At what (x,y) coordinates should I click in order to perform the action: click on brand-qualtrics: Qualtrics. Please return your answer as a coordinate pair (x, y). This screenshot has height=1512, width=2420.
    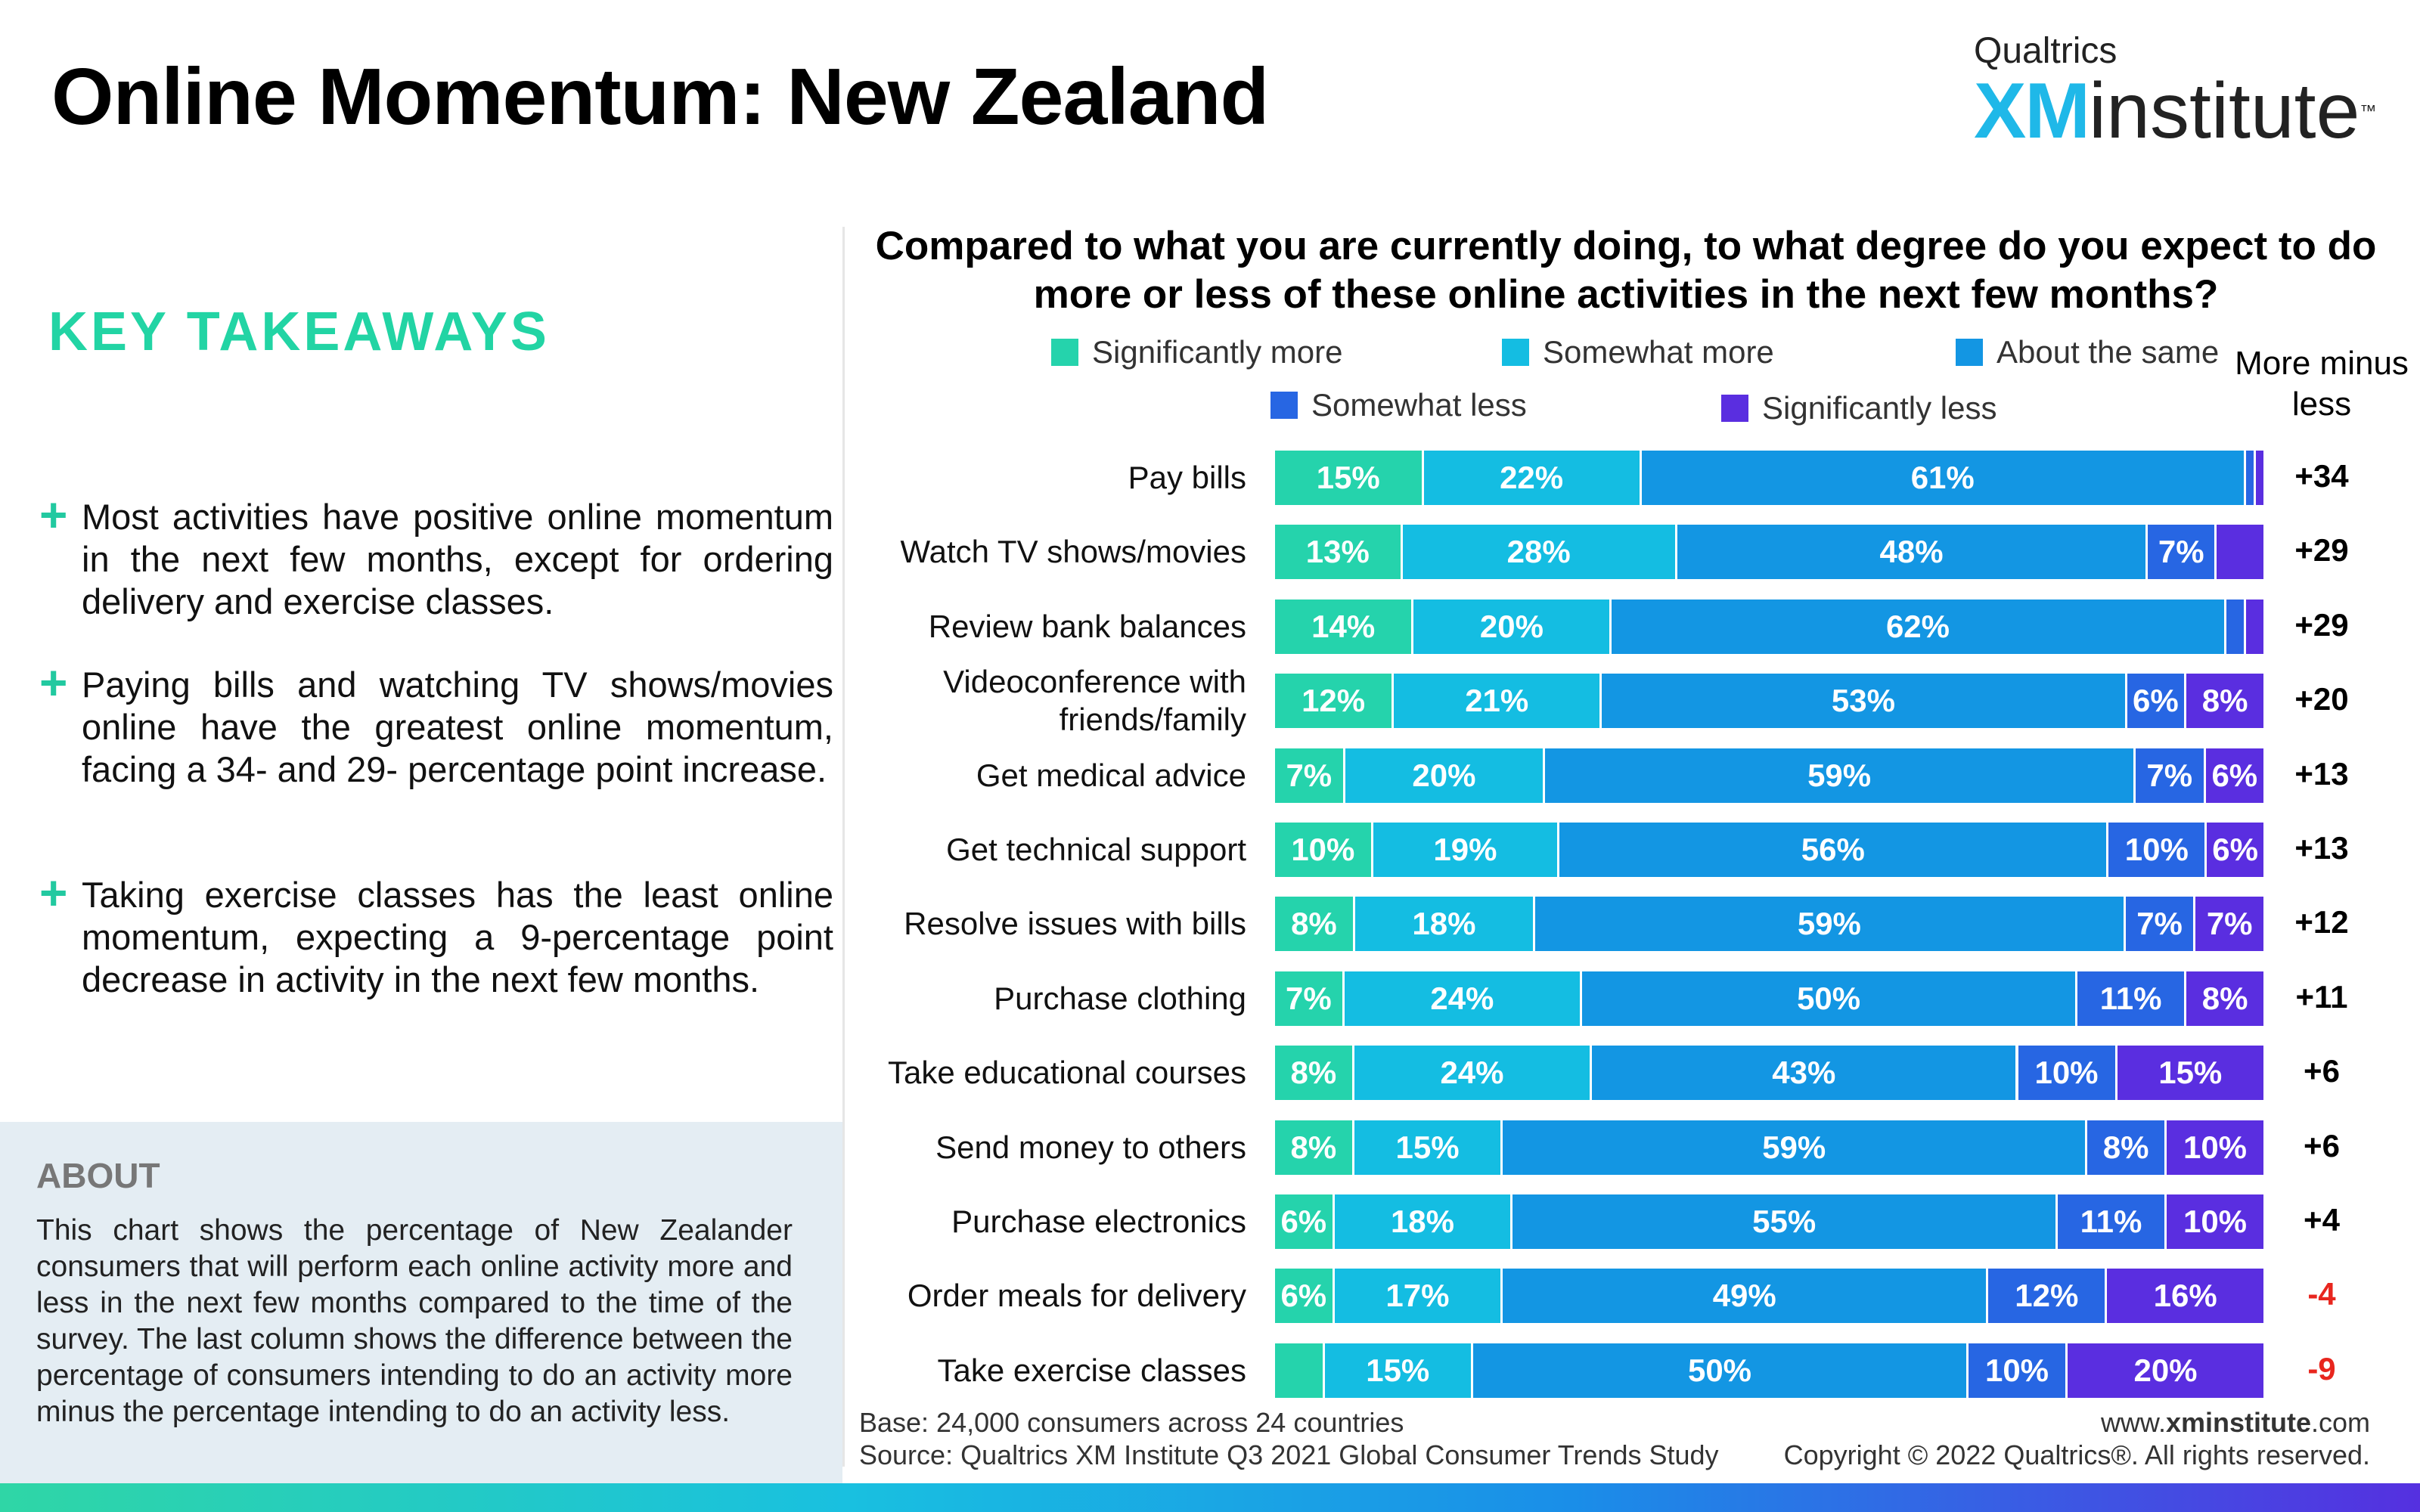
    Looking at the image, I should click on (2046, 51).